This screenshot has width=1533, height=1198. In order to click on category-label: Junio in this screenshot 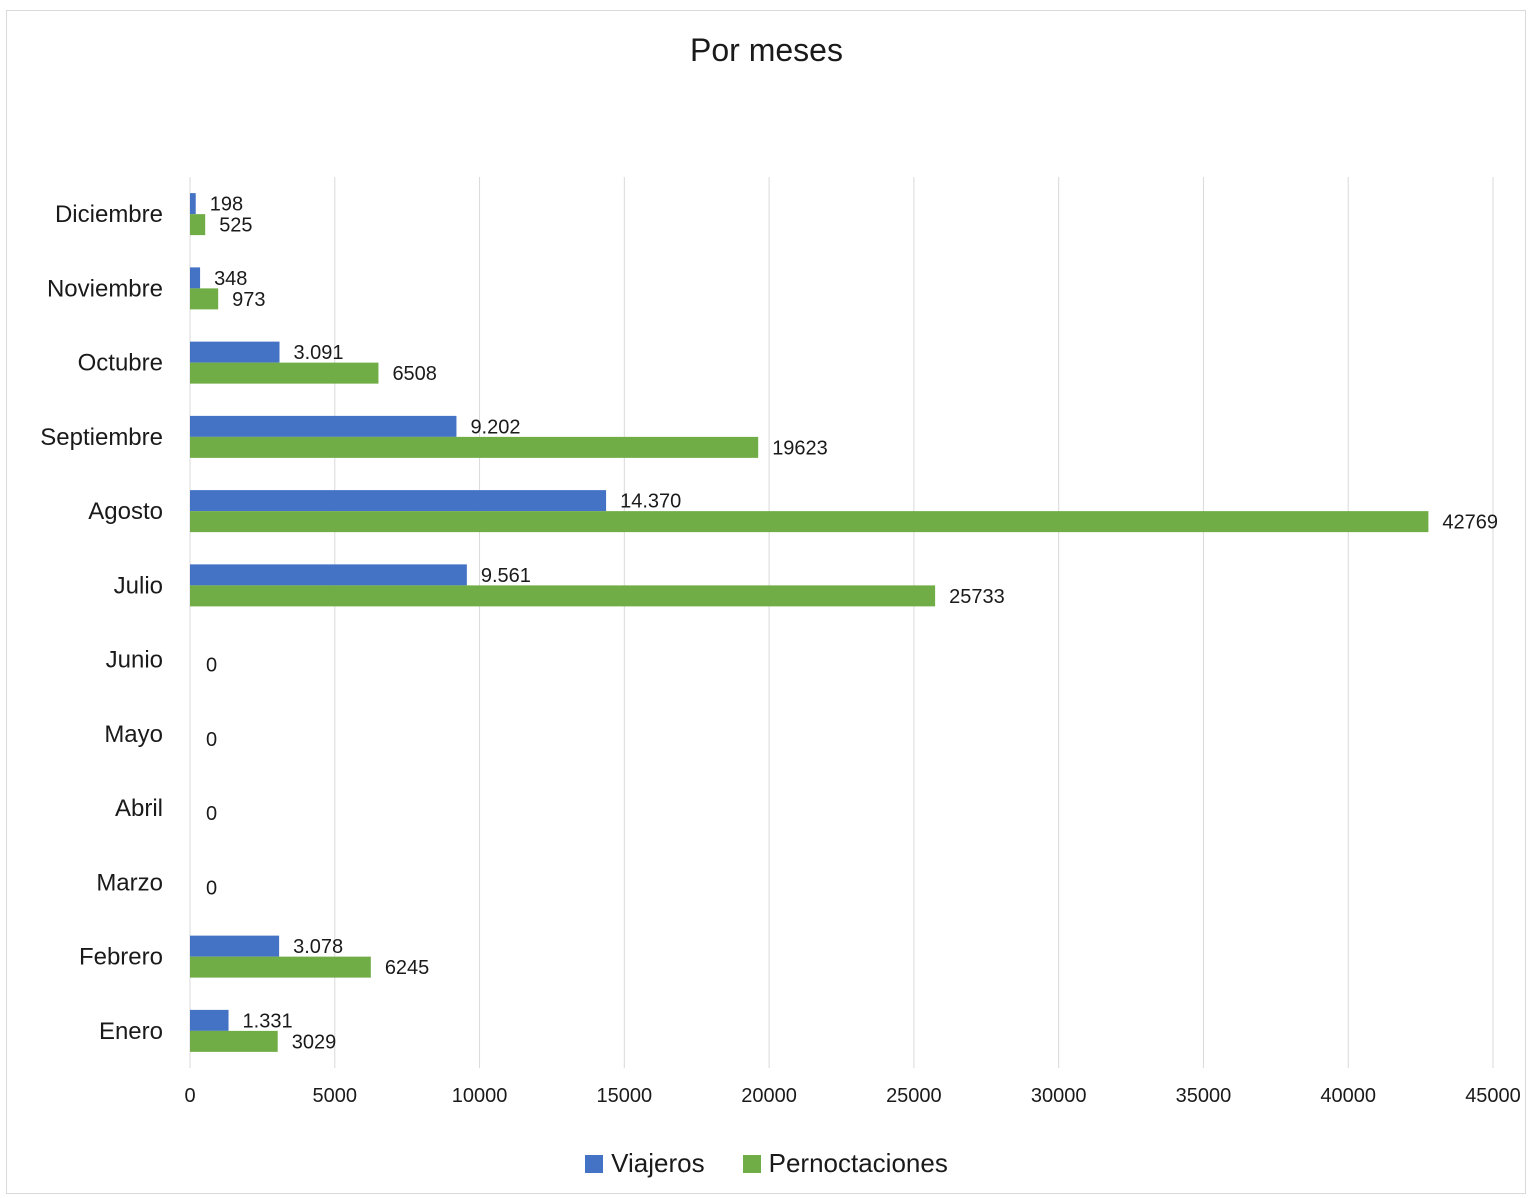, I will do `click(134, 660)`.